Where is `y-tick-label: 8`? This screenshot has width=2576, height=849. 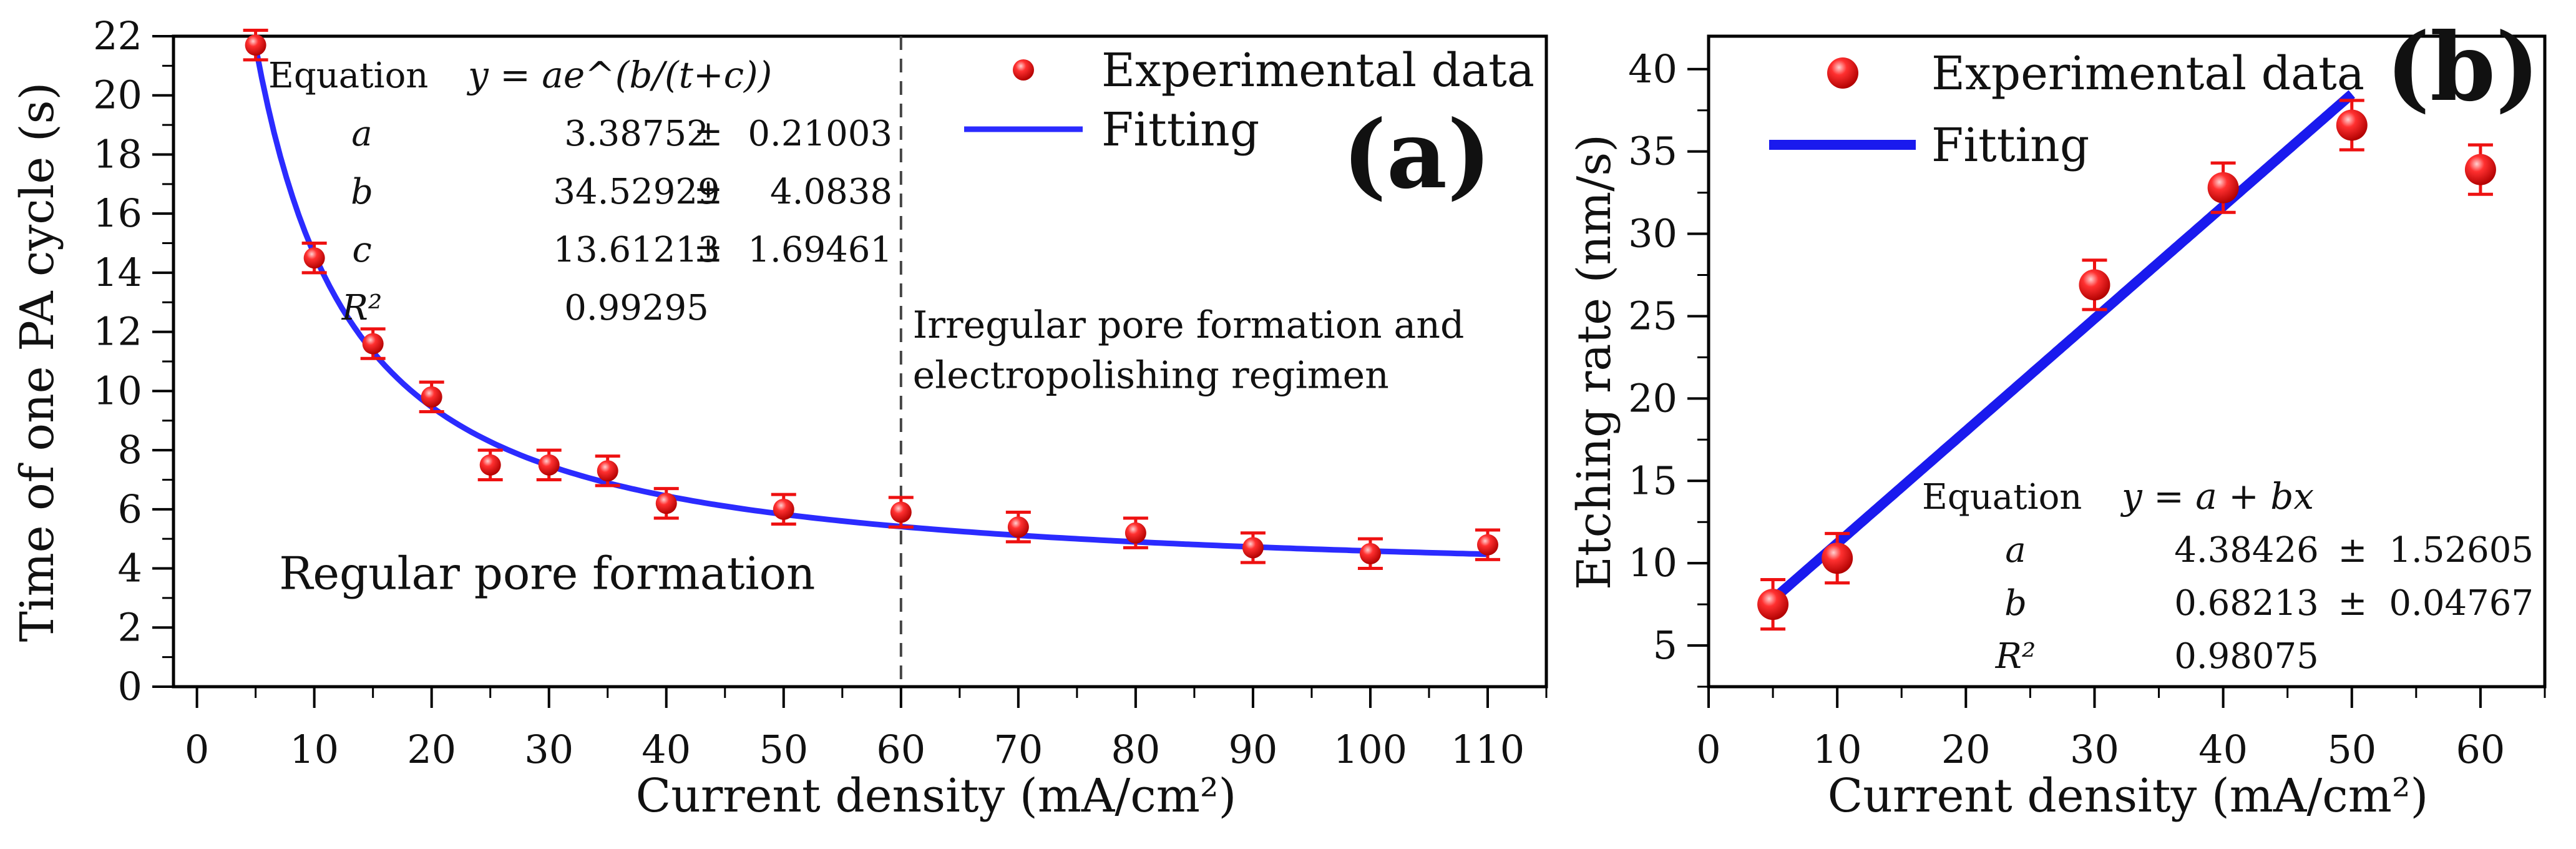 y-tick-label: 8 is located at coordinates (130, 450).